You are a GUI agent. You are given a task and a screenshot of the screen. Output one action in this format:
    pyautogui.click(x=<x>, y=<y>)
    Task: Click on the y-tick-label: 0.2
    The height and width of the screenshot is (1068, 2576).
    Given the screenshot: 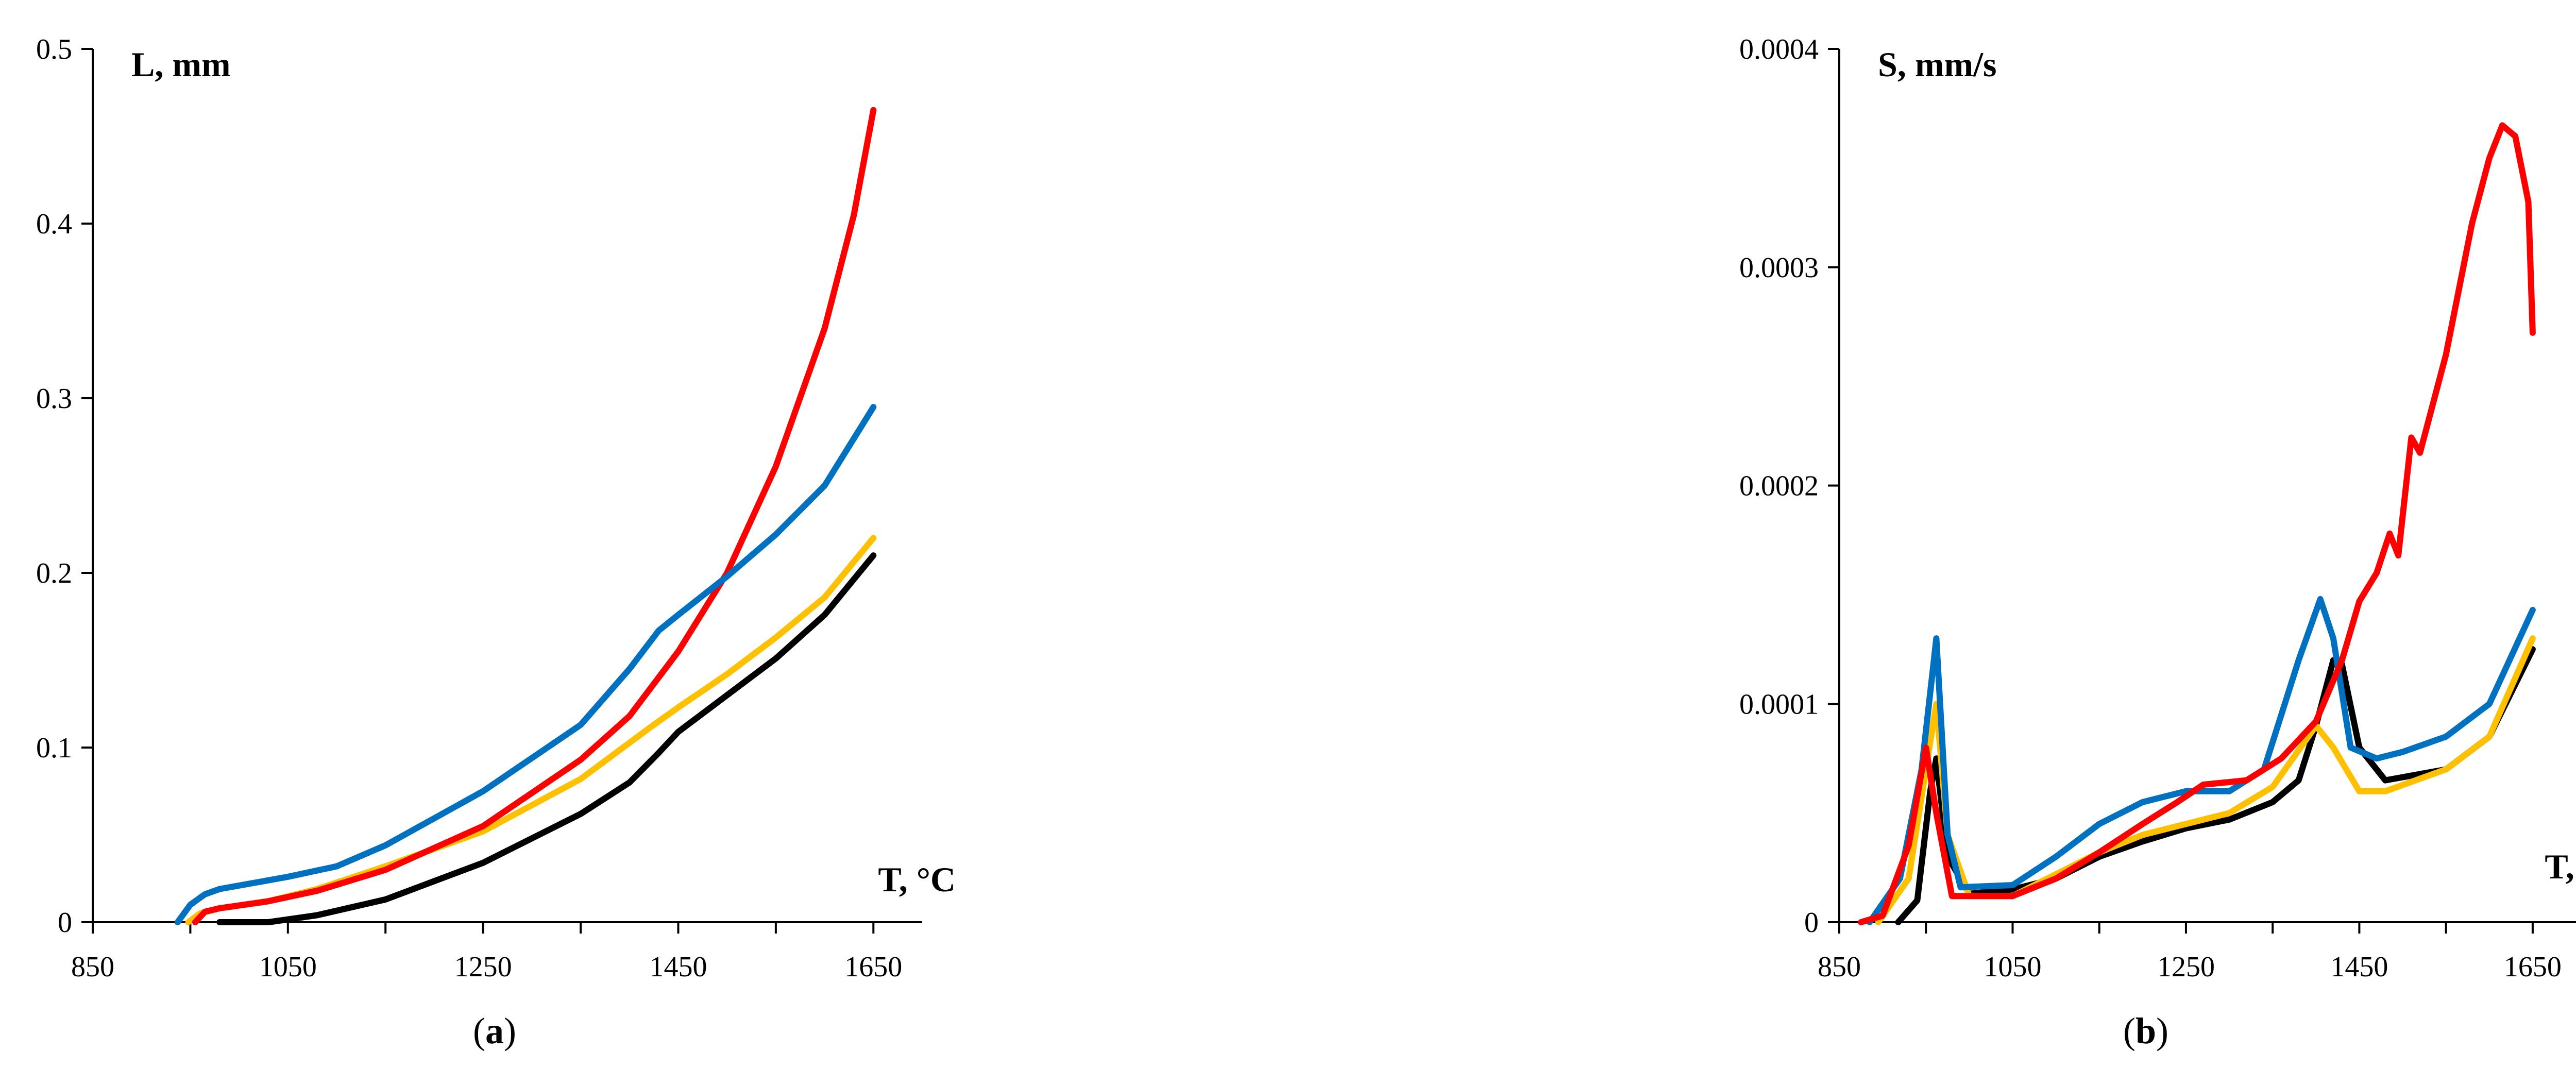 What is the action you would take?
    pyautogui.click(x=54, y=573)
    